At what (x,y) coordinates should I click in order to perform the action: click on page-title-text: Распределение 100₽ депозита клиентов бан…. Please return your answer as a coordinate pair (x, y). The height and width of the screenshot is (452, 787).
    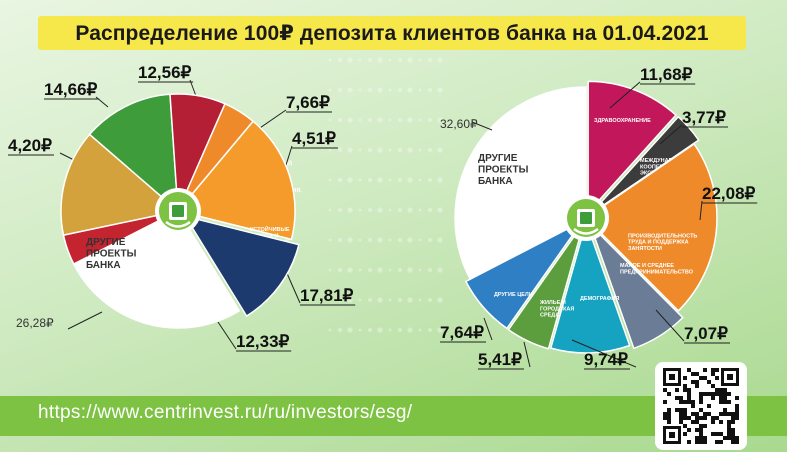
    Looking at the image, I should click on (392, 33).